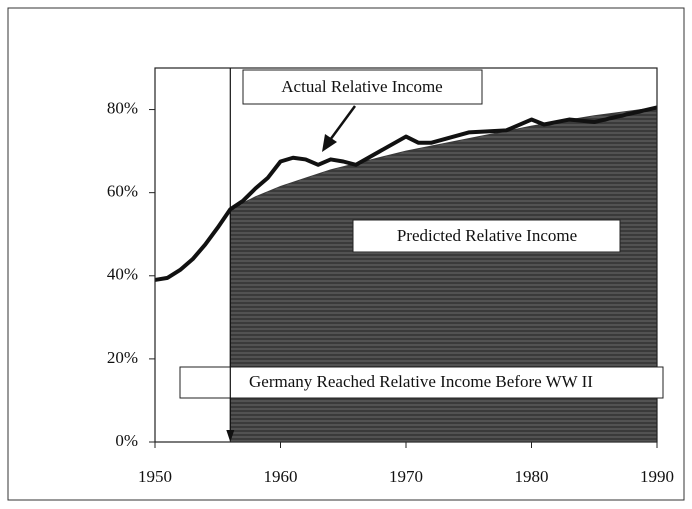 The width and height of the screenshot is (692, 509). What do you see at coordinates (532, 476) in the screenshot?
I see `x-tick-label: 1980` at bounding box center [532, 476].